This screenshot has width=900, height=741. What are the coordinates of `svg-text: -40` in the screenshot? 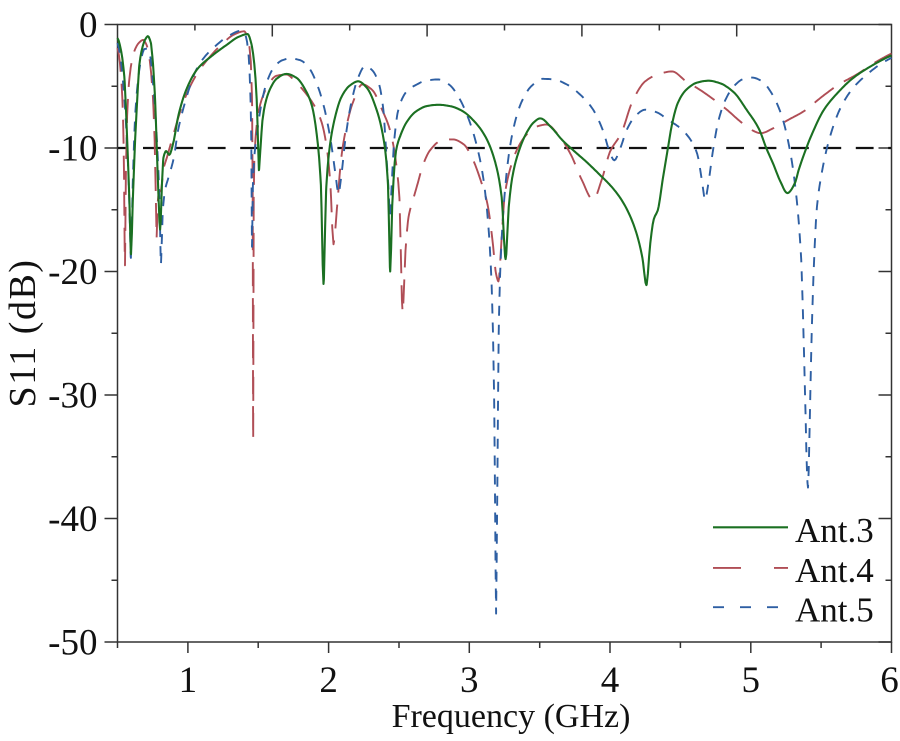 It's located at (72, 519).